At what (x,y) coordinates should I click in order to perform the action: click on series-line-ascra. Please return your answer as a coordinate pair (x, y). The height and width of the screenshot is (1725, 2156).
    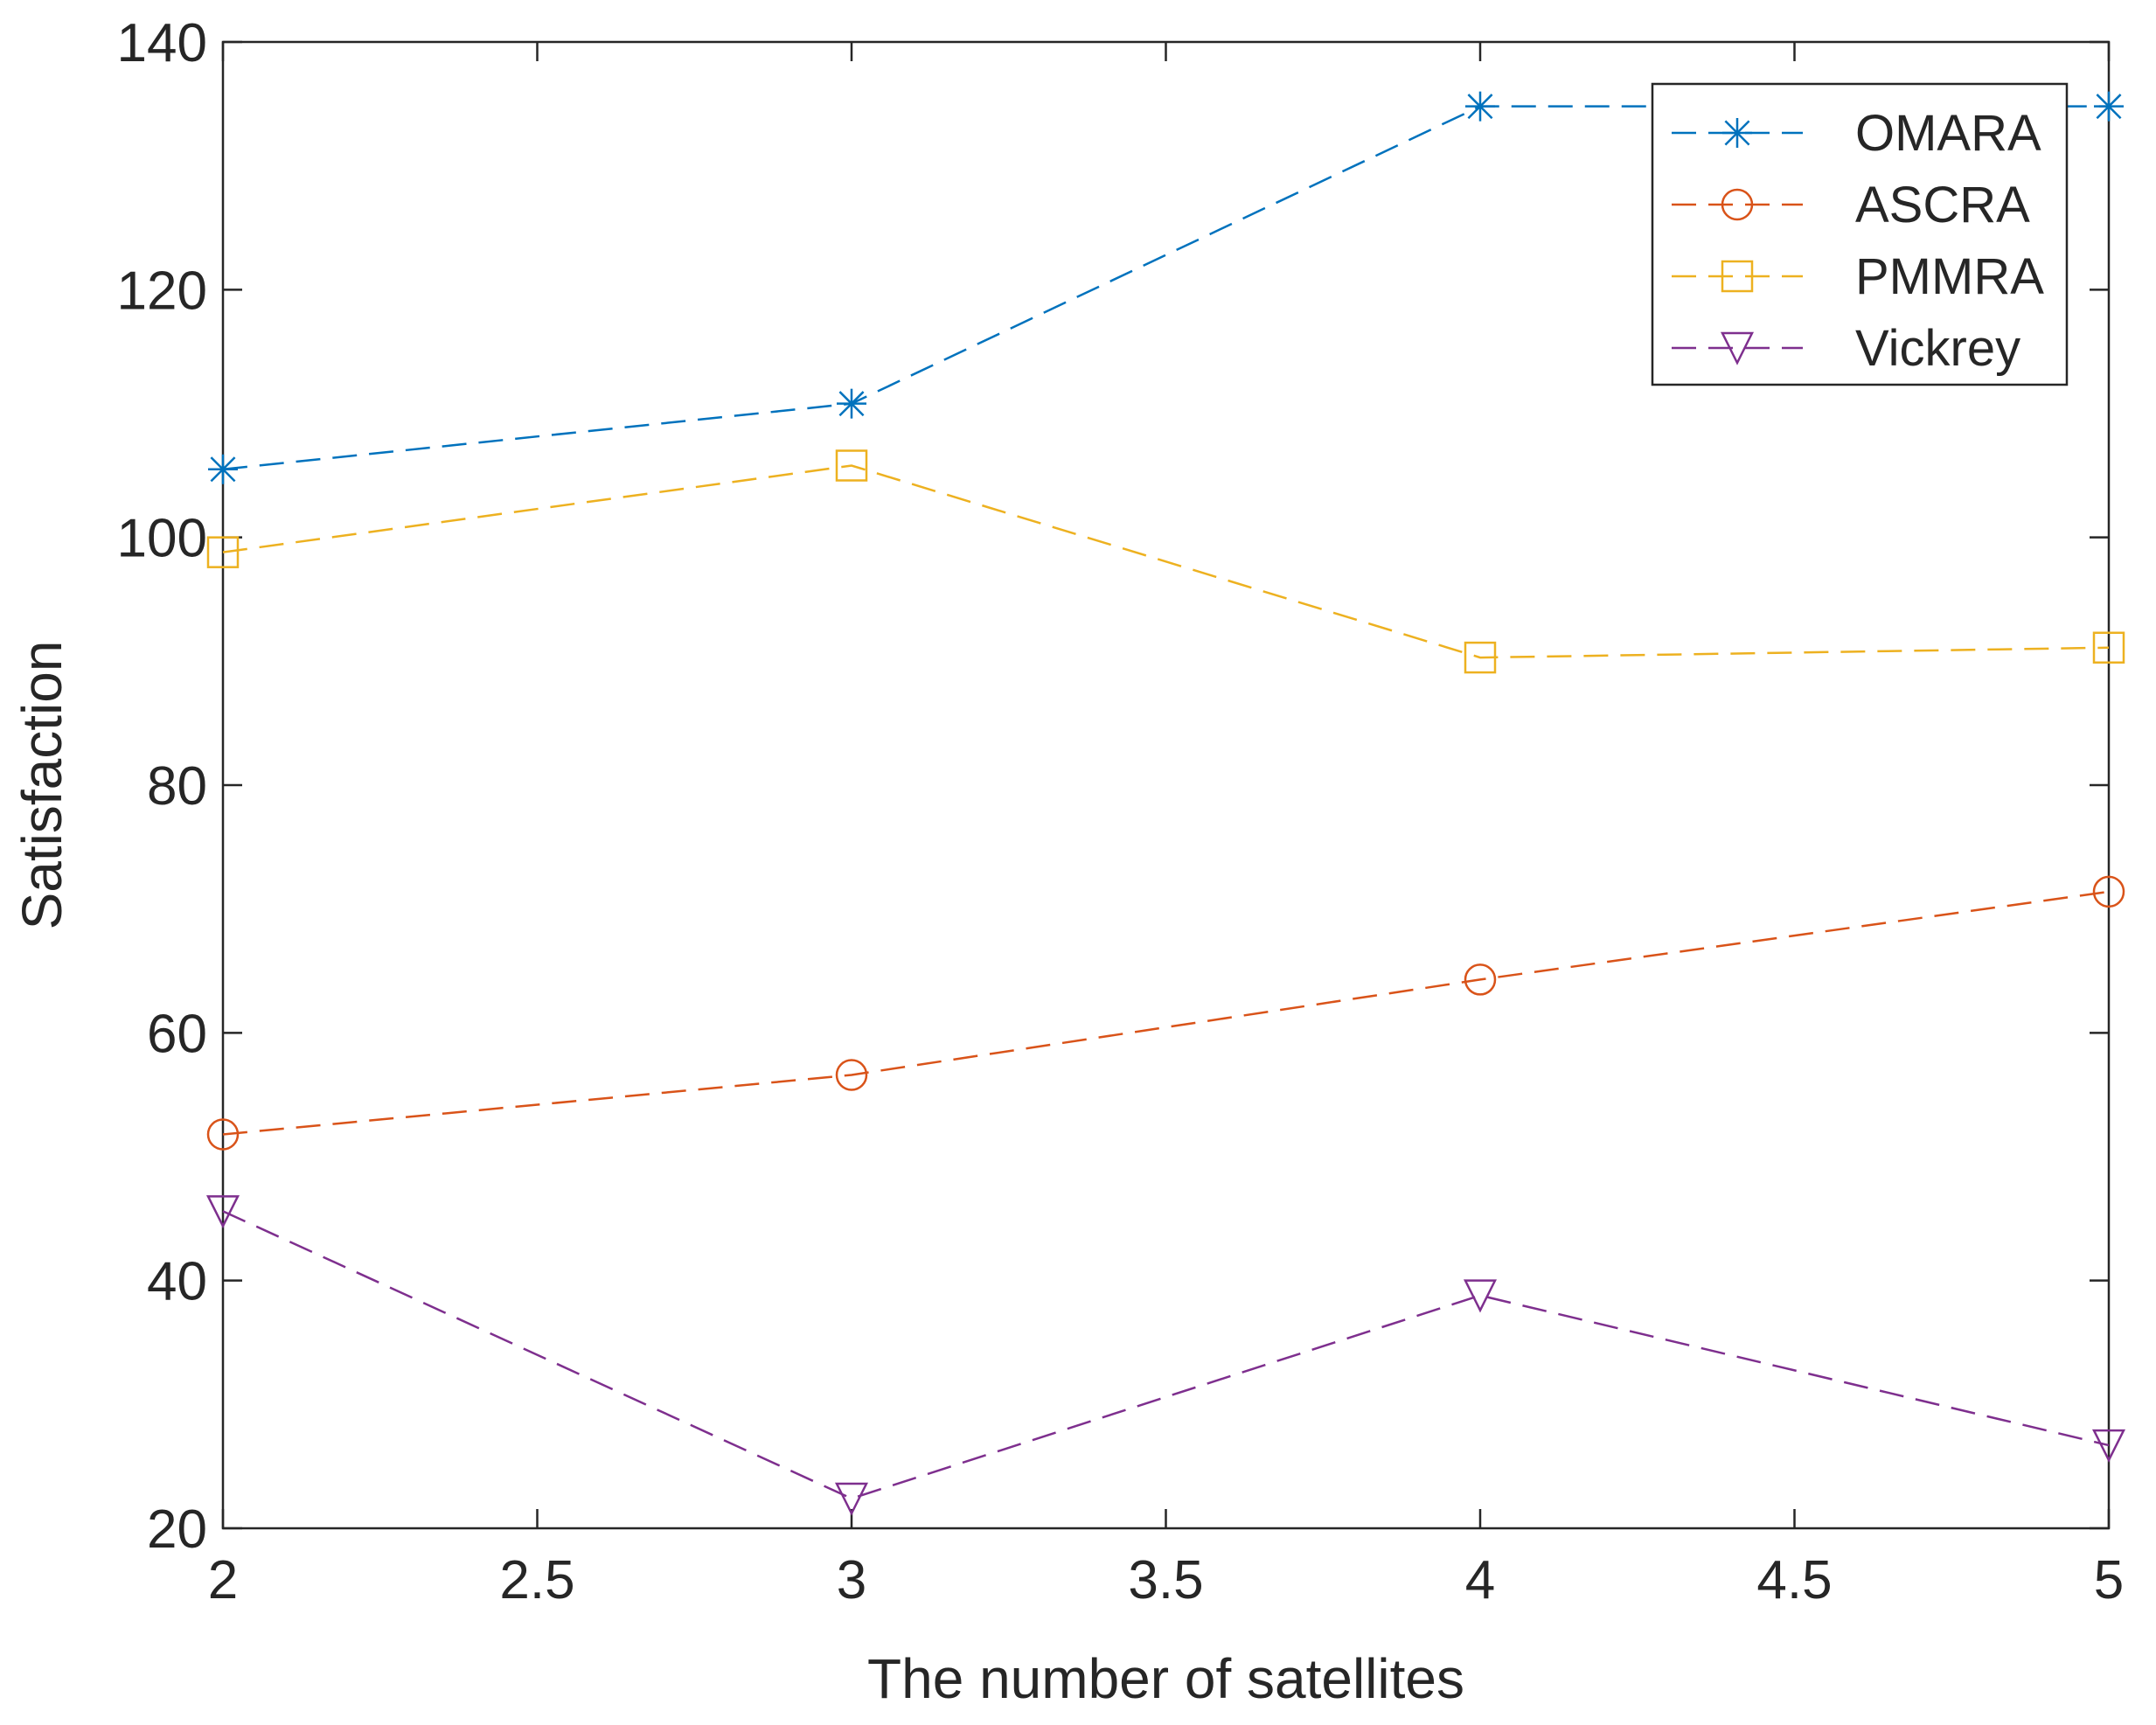
    Looking at the image, I should click on (1166, 1013).